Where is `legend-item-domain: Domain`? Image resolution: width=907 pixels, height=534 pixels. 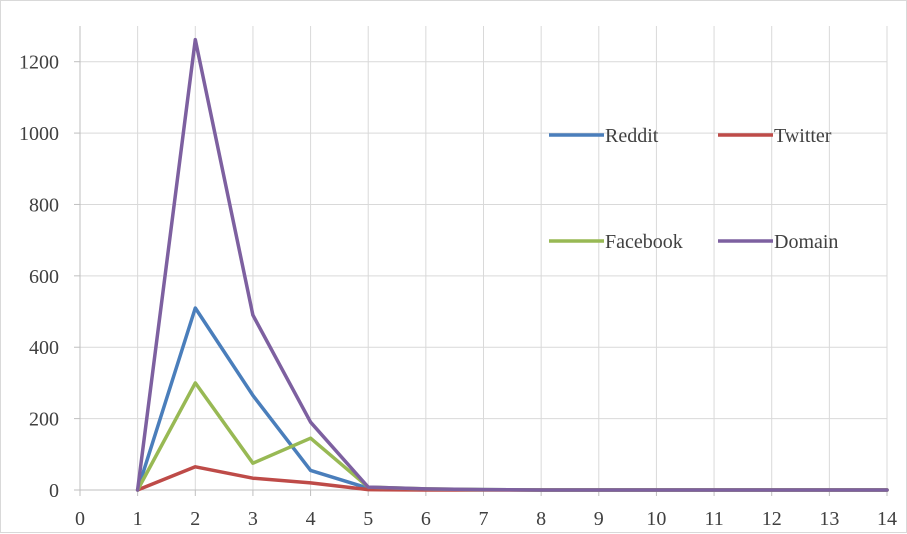
legend-item-domain: Domain is located at coordinates (778, 242).